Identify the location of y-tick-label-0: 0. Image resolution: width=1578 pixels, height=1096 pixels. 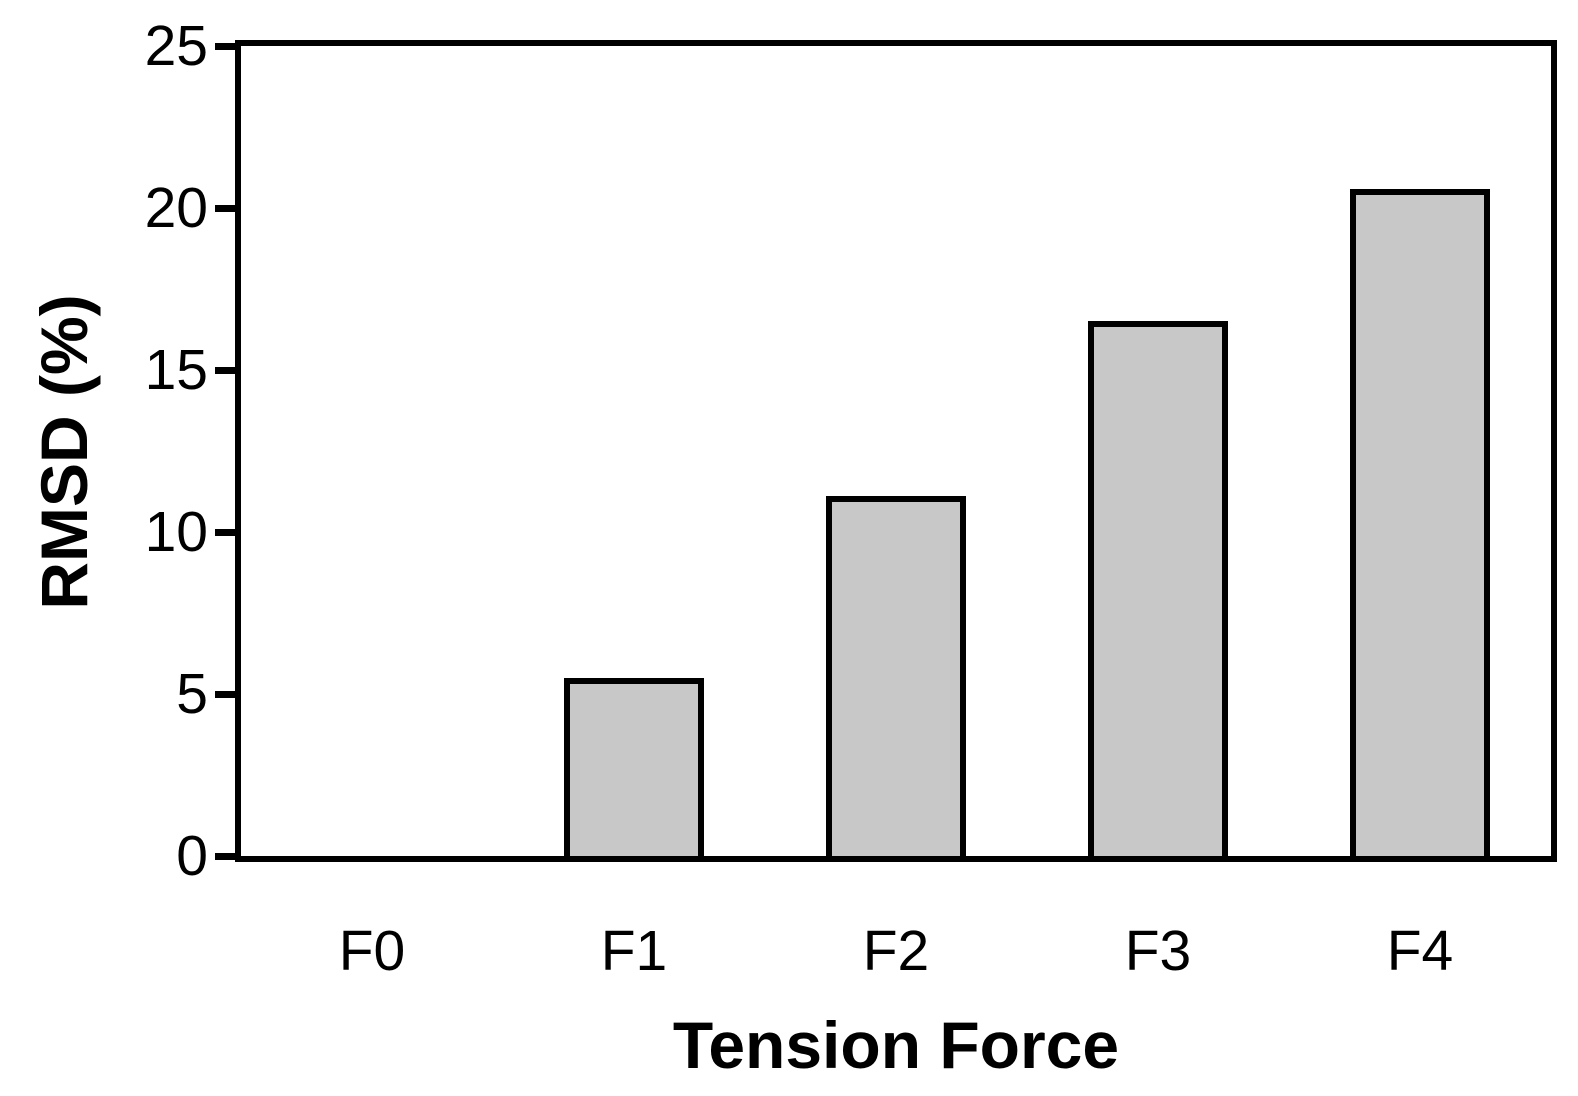
(192, 856).